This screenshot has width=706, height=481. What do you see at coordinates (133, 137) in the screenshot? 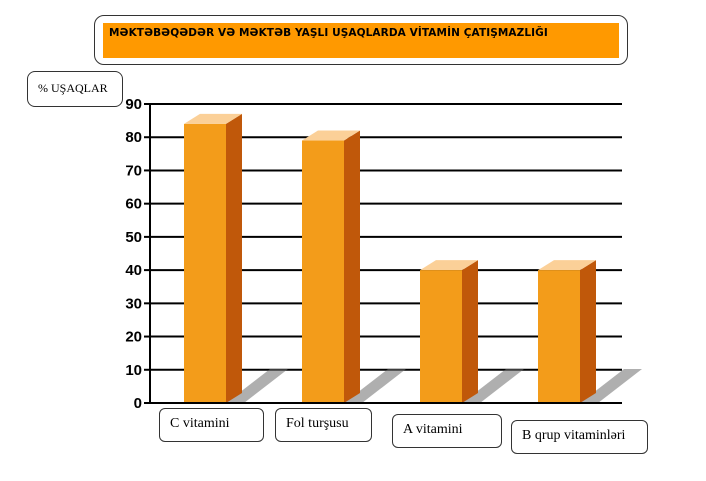
I see `y-tick-label-80: 80` at bounding box center [133, 137].